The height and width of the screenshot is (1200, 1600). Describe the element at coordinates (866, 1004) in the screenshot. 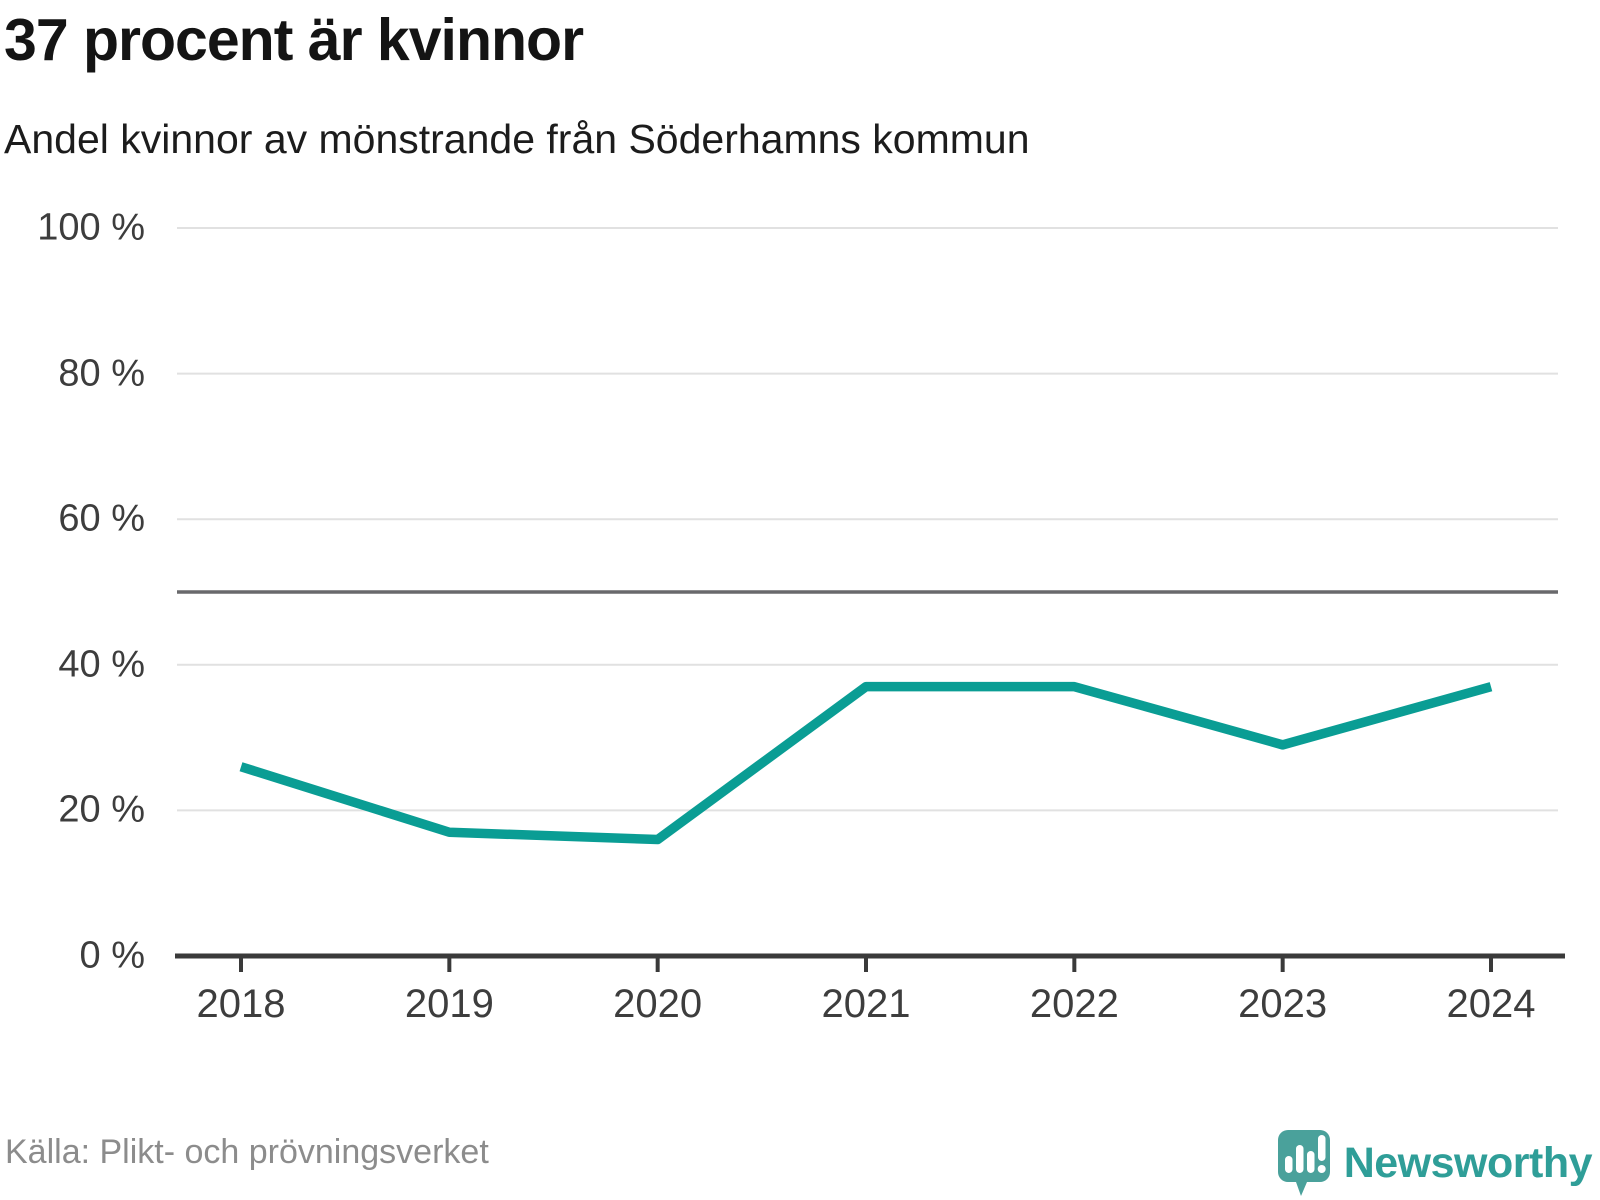

I see `x-tick-label-2021: 2021` at that location.